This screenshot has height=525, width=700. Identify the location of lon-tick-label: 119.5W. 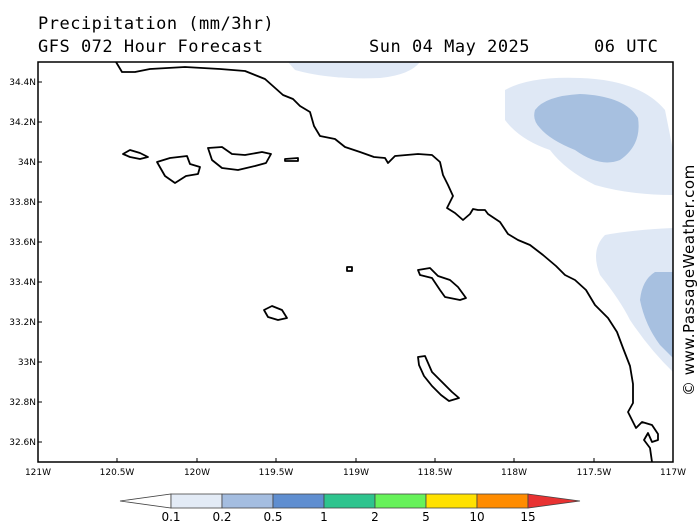
(276, 473).